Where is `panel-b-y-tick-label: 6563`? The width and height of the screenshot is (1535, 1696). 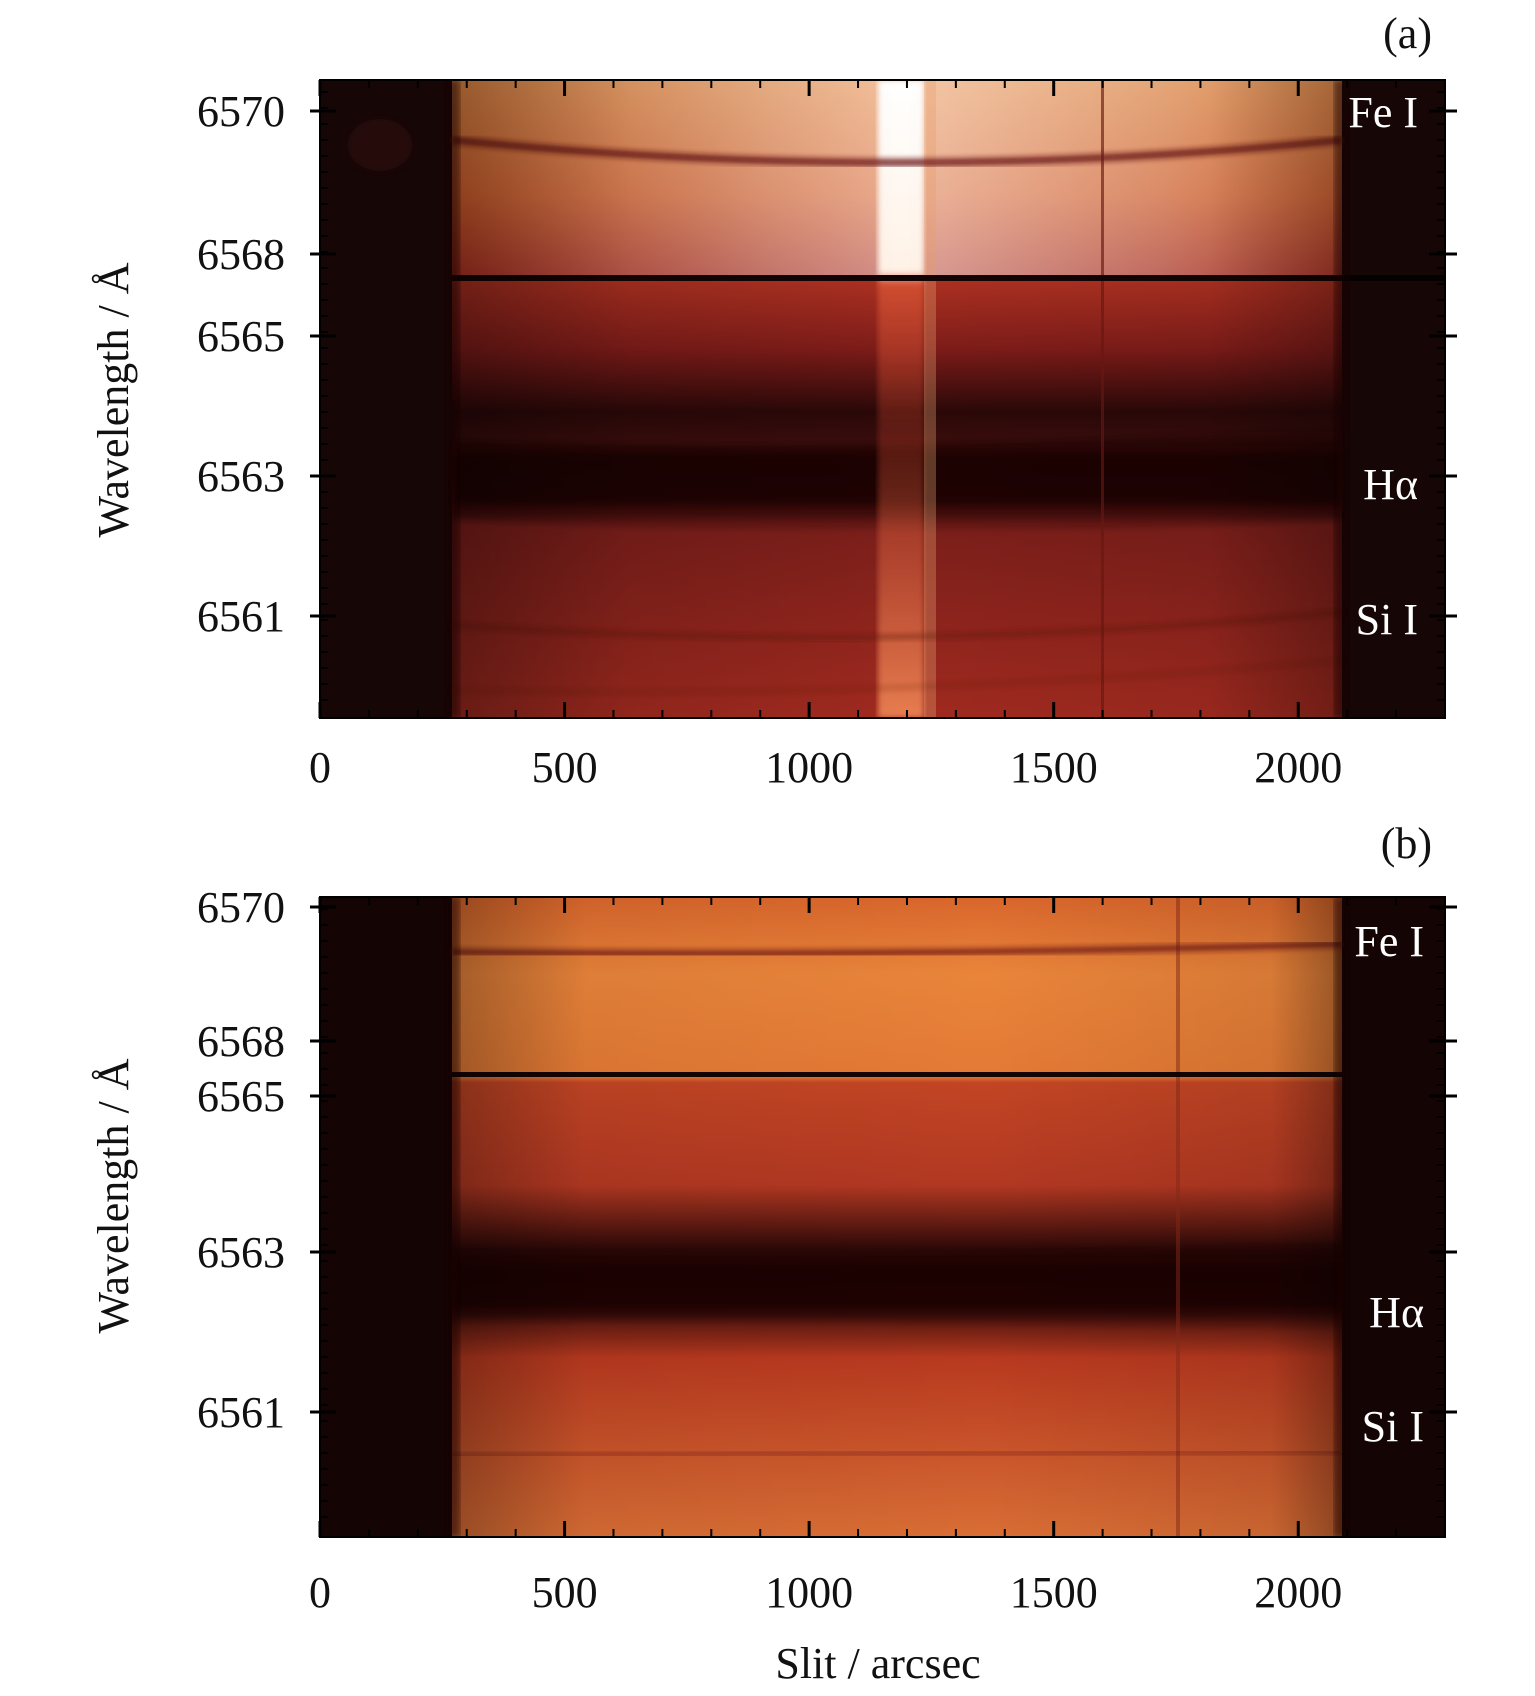
panel-b-y-tick-label: 6563 is located at coordinates (241, 1252).